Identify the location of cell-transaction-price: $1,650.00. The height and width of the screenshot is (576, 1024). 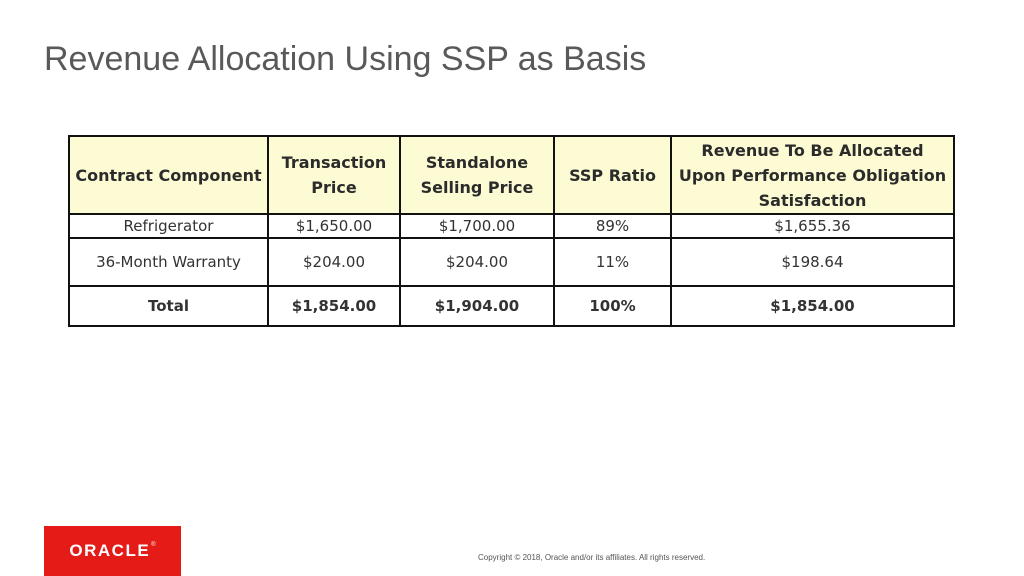
(334, 226).